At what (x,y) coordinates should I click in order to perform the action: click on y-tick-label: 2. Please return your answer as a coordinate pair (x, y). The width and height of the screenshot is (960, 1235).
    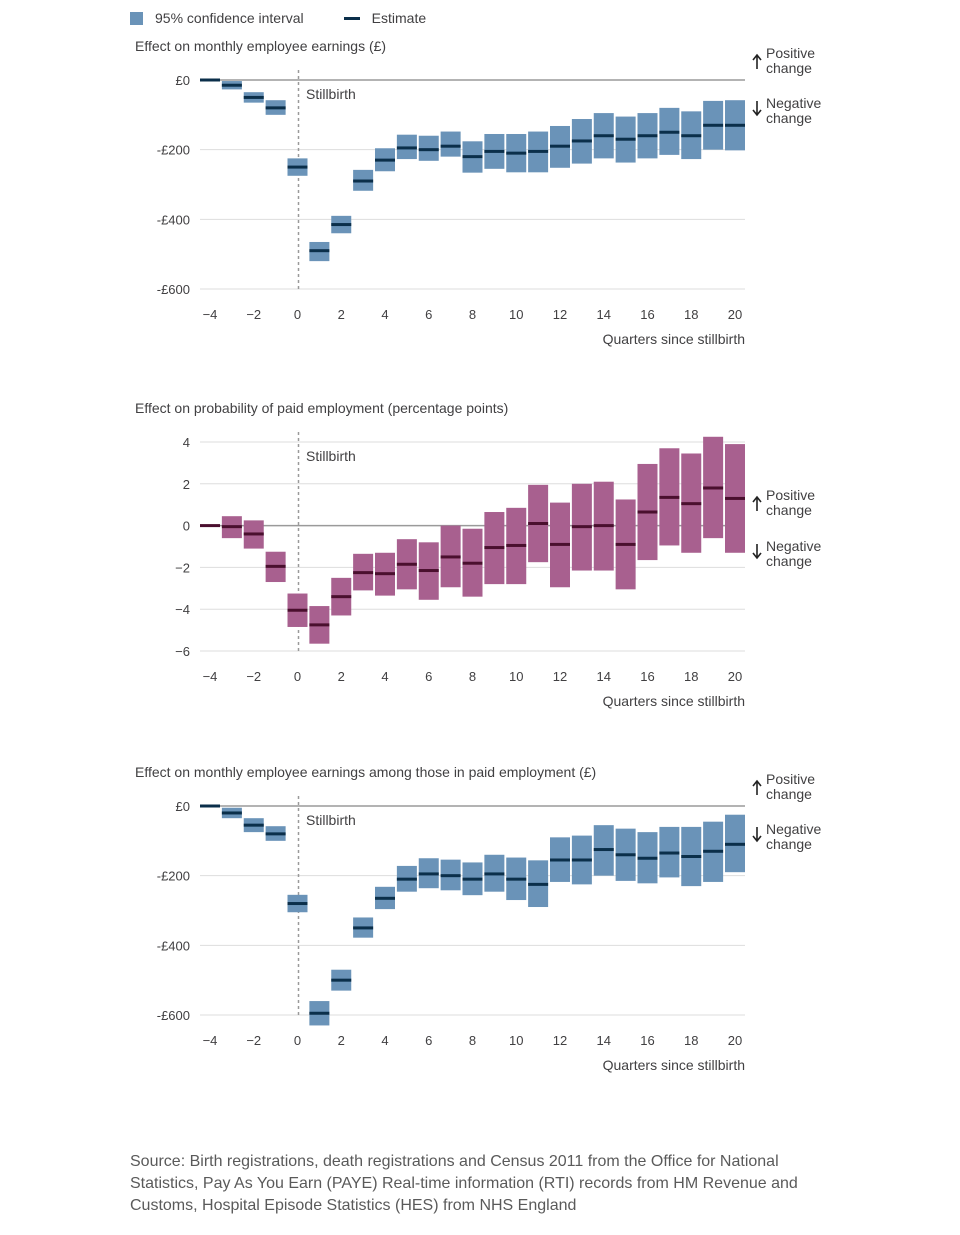
    Looking at the image, I should click on (186, 484).